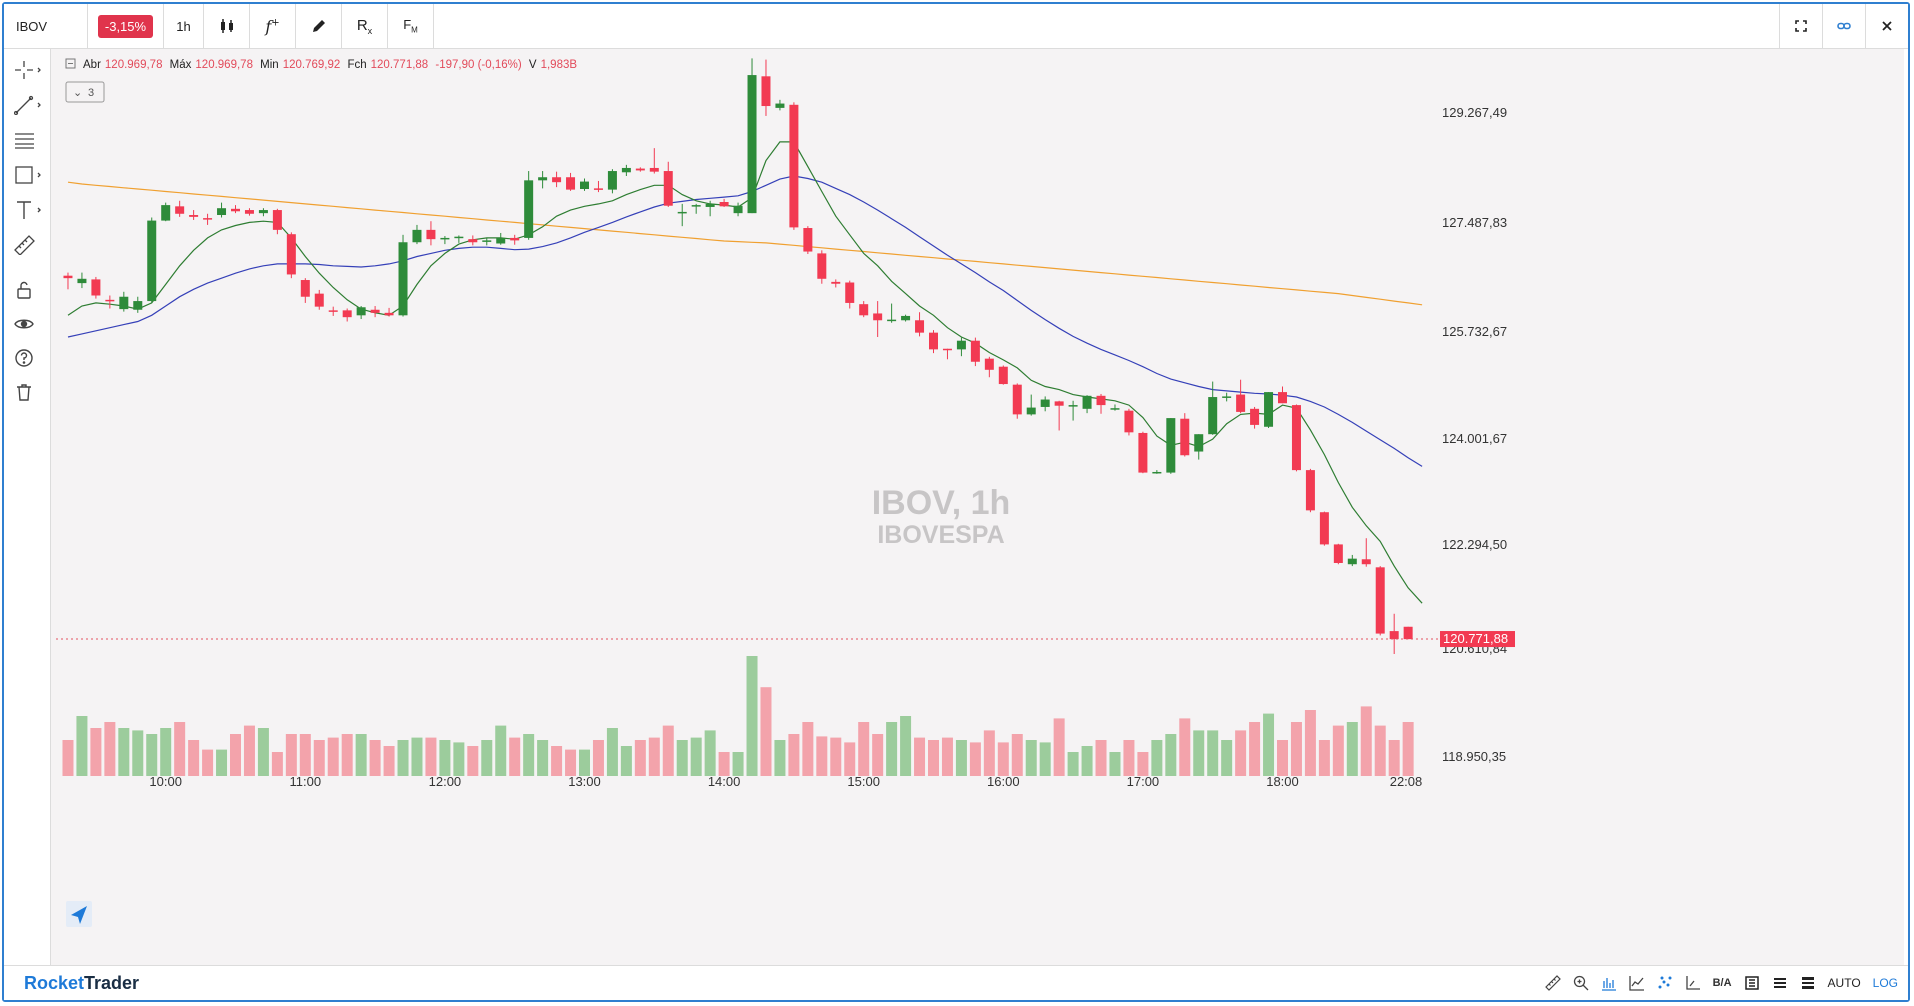  Describe the element at coordinates (1885, 983) in the screenshot. I see `log-scale-button: LOG` at that location.